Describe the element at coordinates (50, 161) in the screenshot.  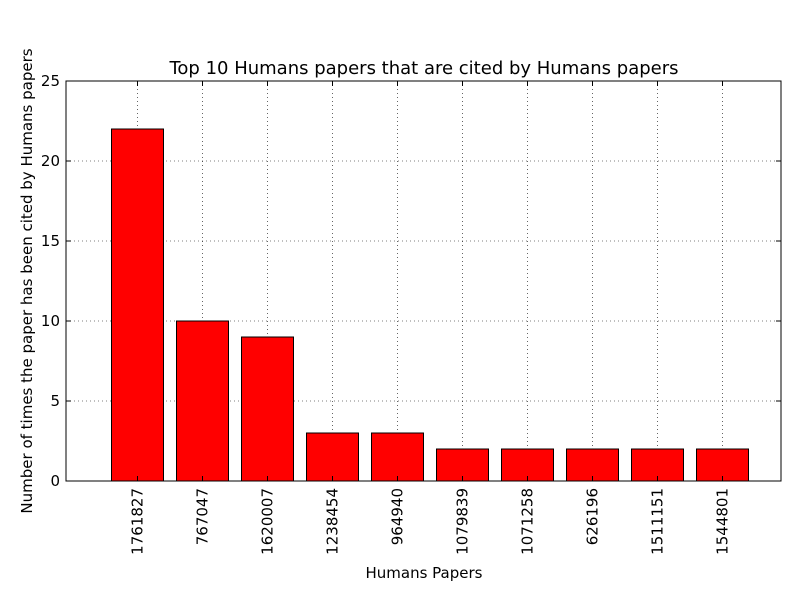
I see `y-tick-label: 20` at that location.